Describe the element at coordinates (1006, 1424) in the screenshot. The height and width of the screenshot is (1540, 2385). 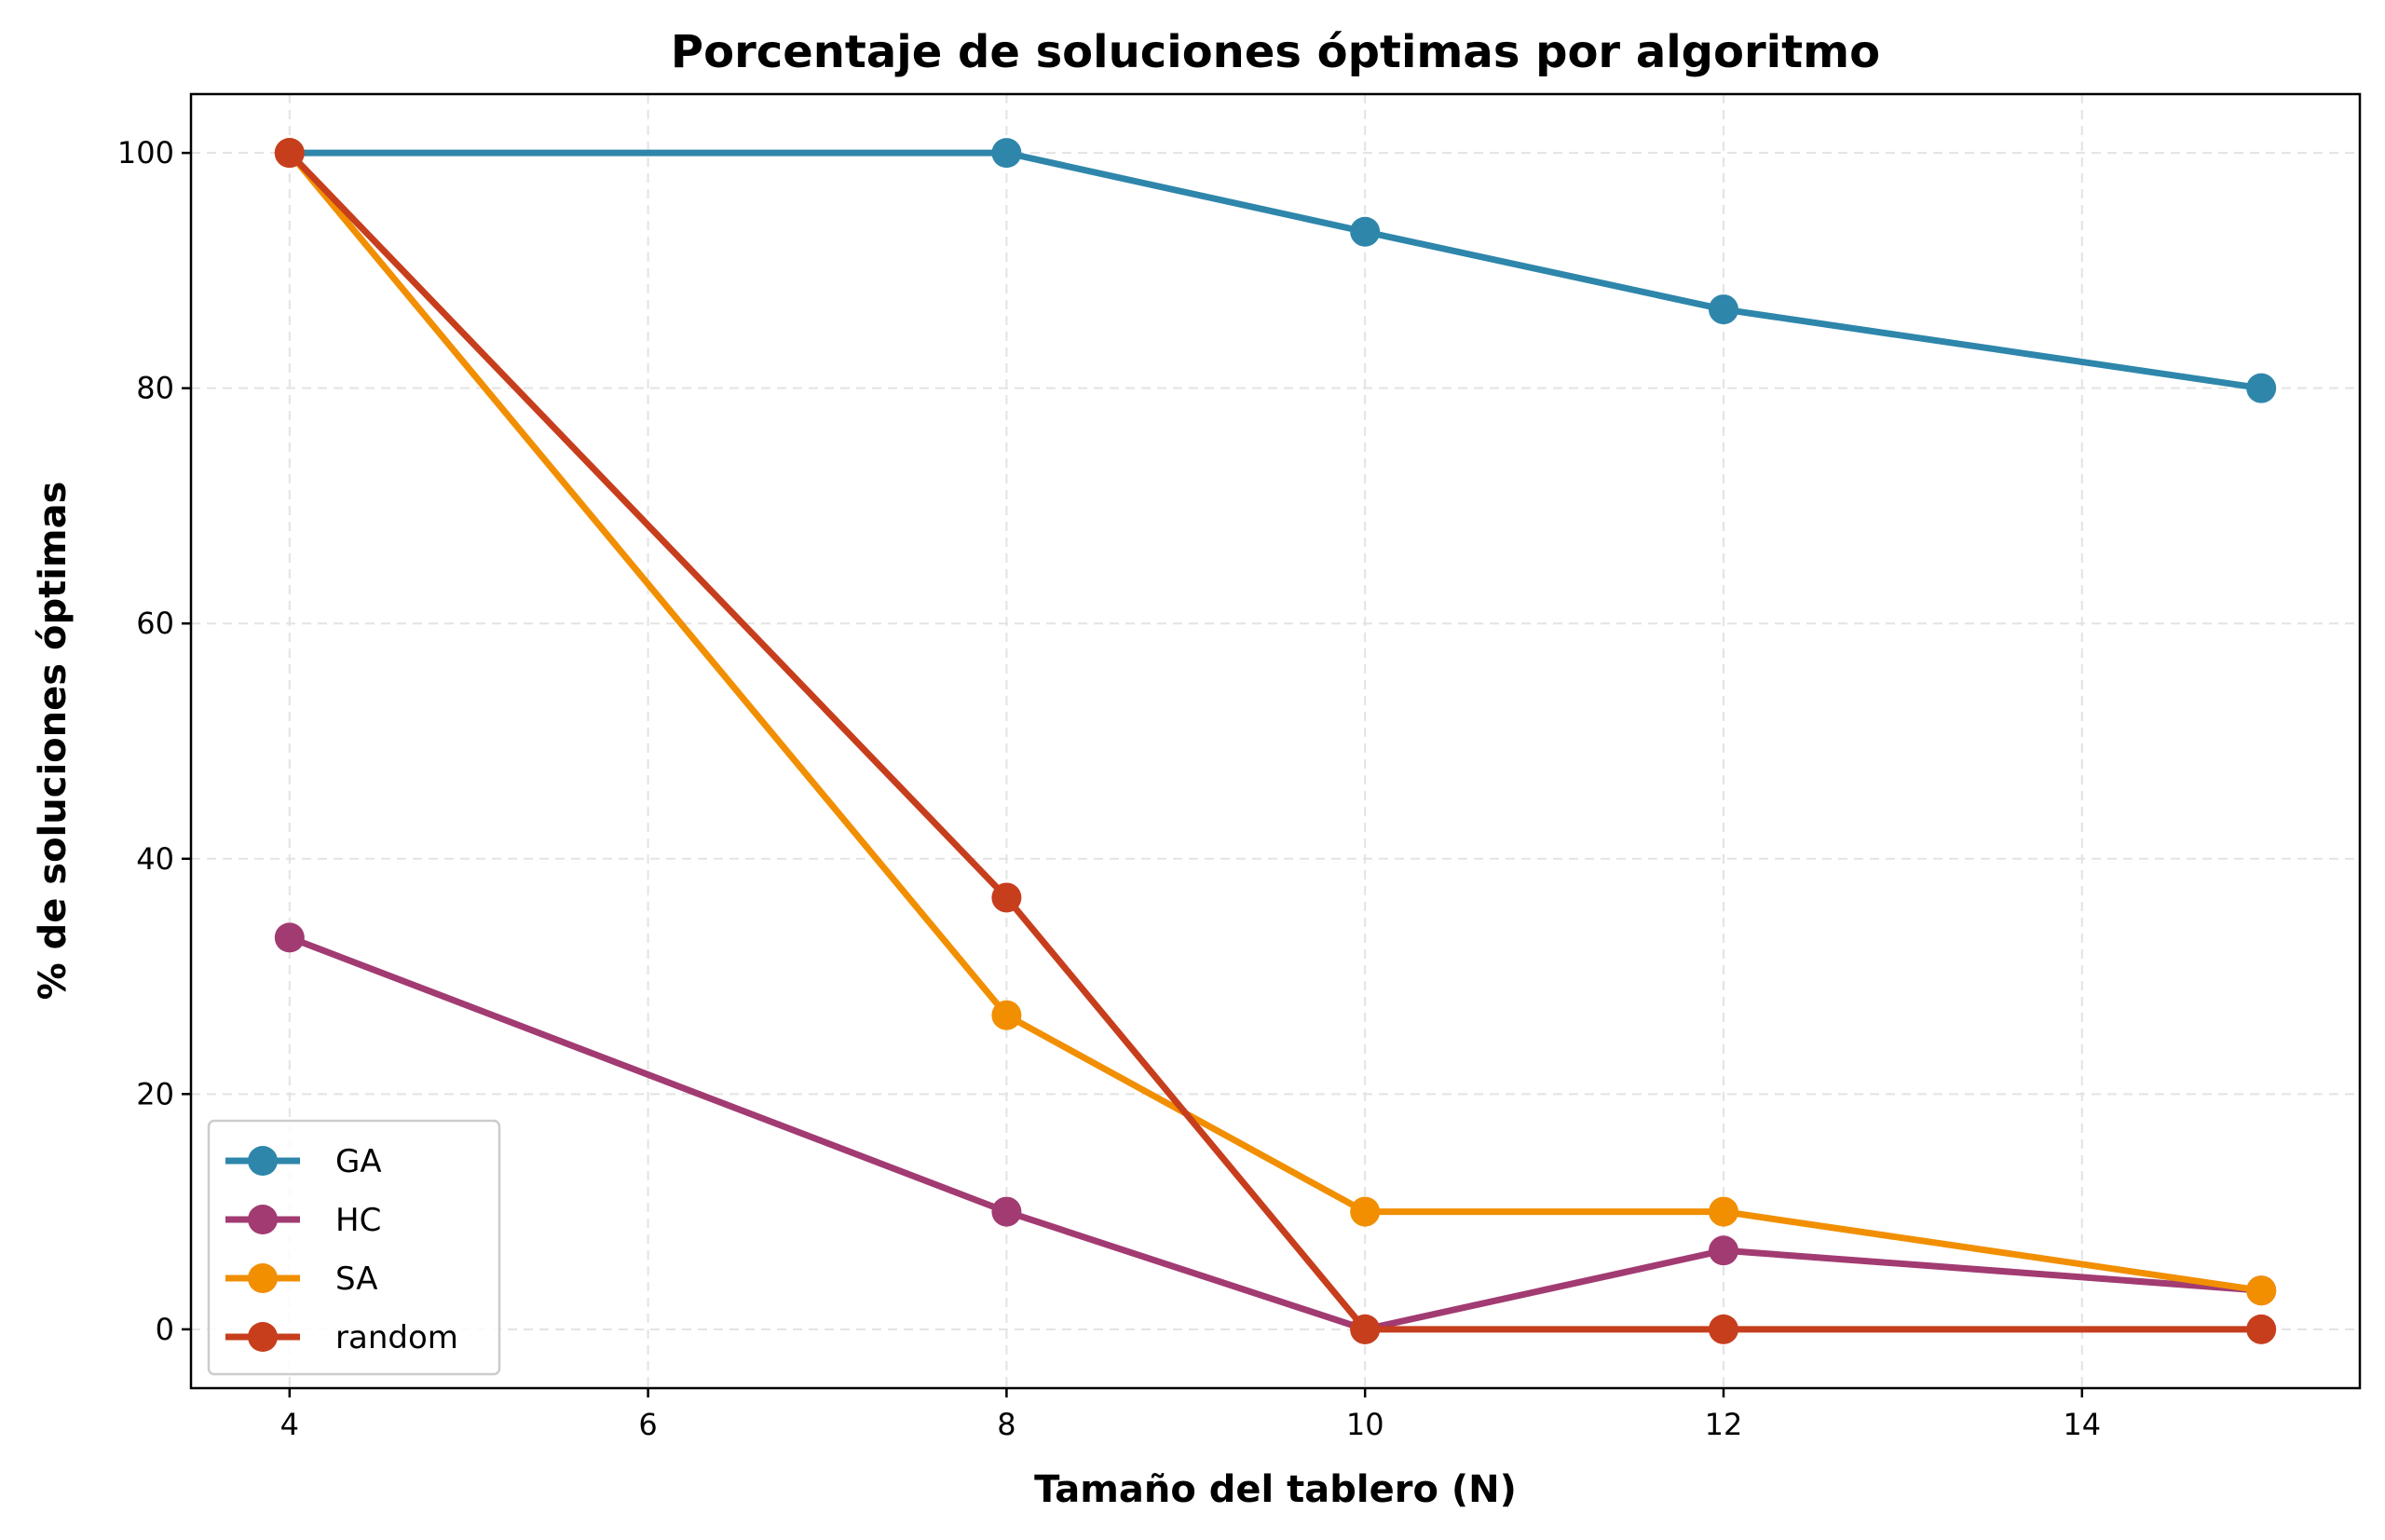
I see `x-tick-label: 8` at that location.